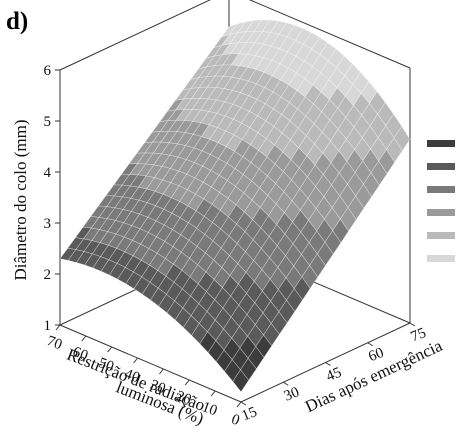 The image size is (457, 438). Describe the element at coordinates (106, 365) in the screenshot. I see `x-tick-label: 50` at that location.